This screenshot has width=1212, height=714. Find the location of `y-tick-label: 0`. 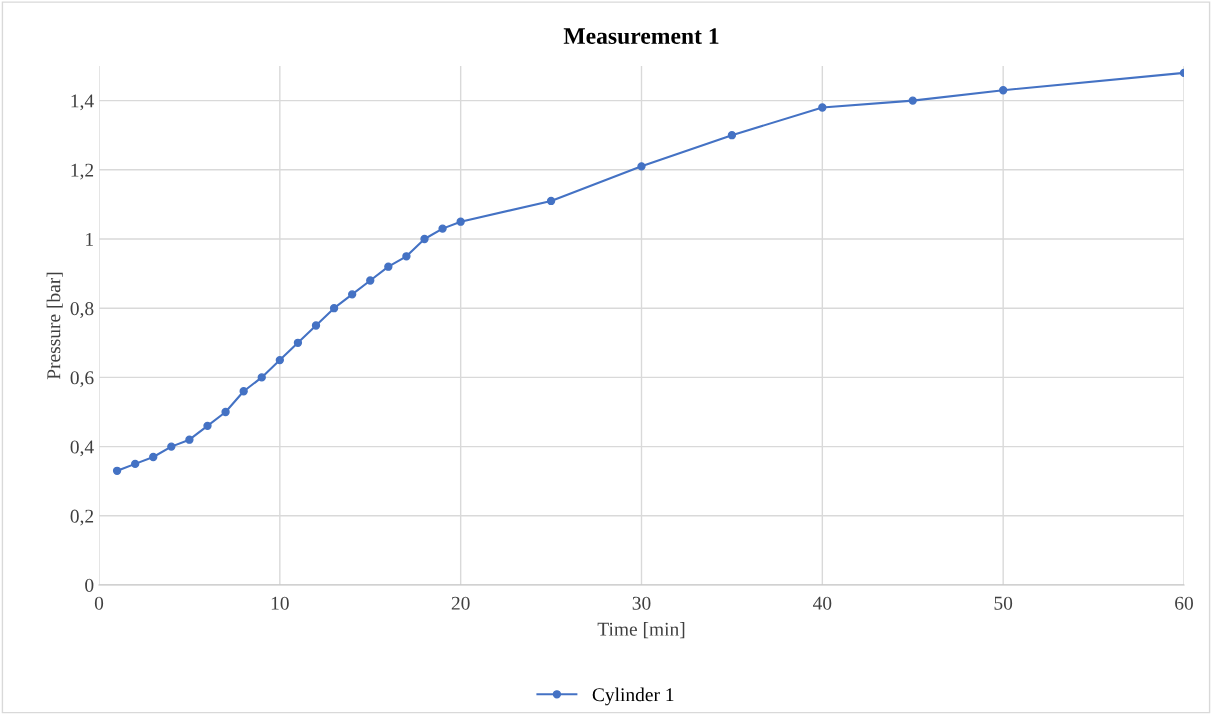

y-tick-label: 0 is located at coordinates (89, 585).